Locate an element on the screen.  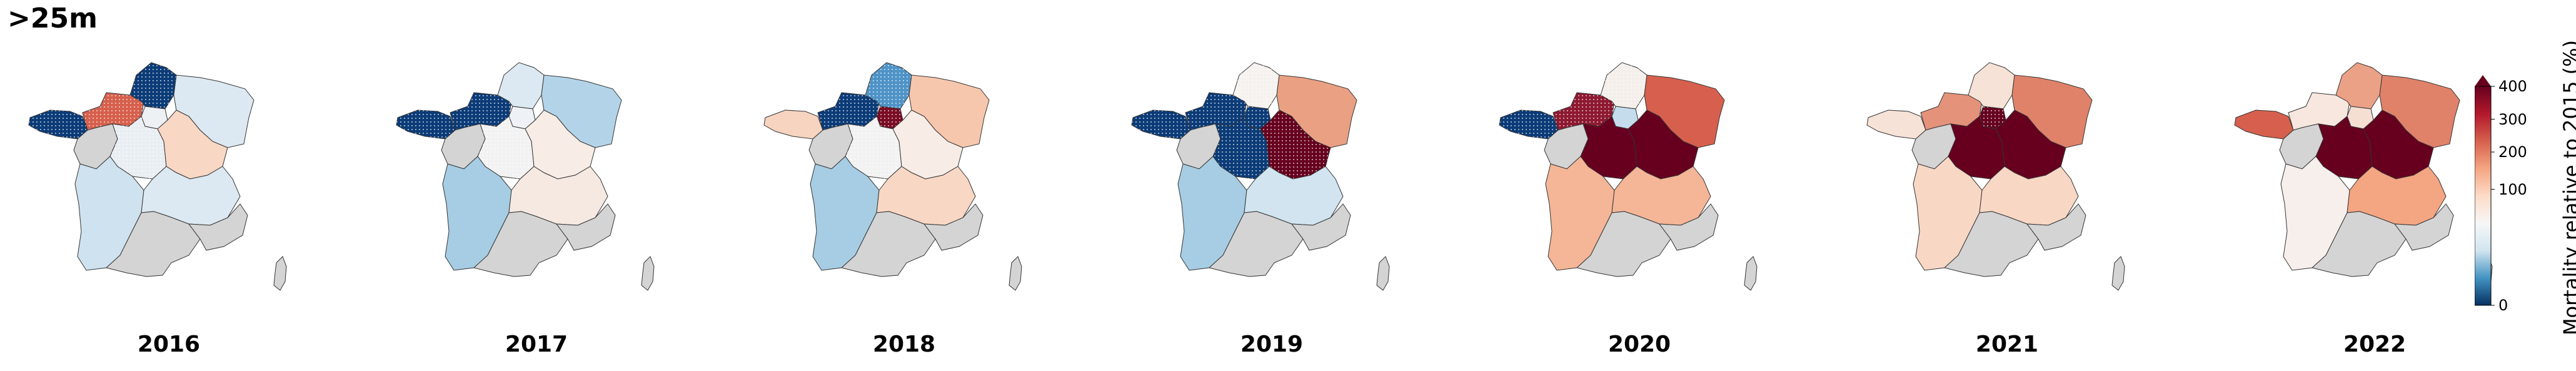
region-corse-2016 is located at coordinates (280, 273).